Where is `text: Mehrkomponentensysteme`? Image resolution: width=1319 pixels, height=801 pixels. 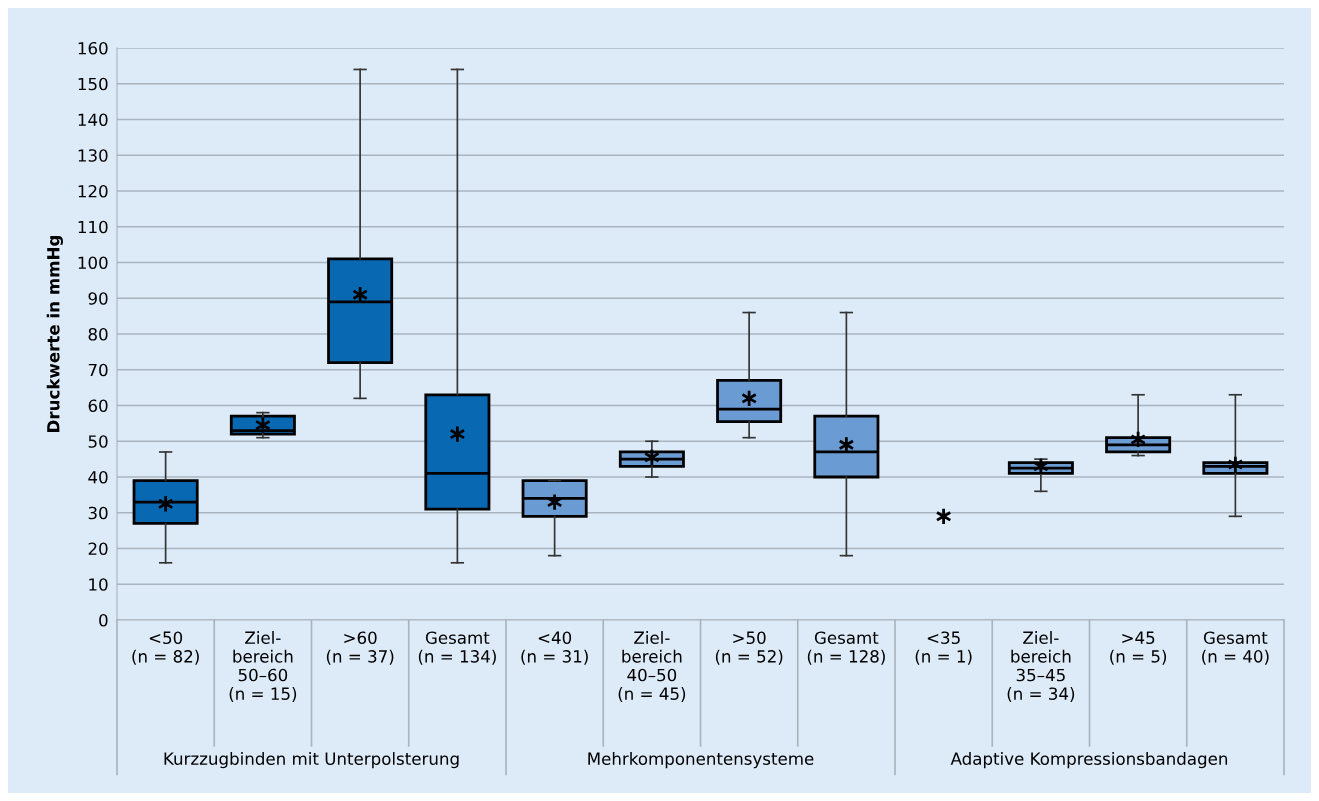 text: Mehrkomponentensysteme is located at coordinates (701, 760).